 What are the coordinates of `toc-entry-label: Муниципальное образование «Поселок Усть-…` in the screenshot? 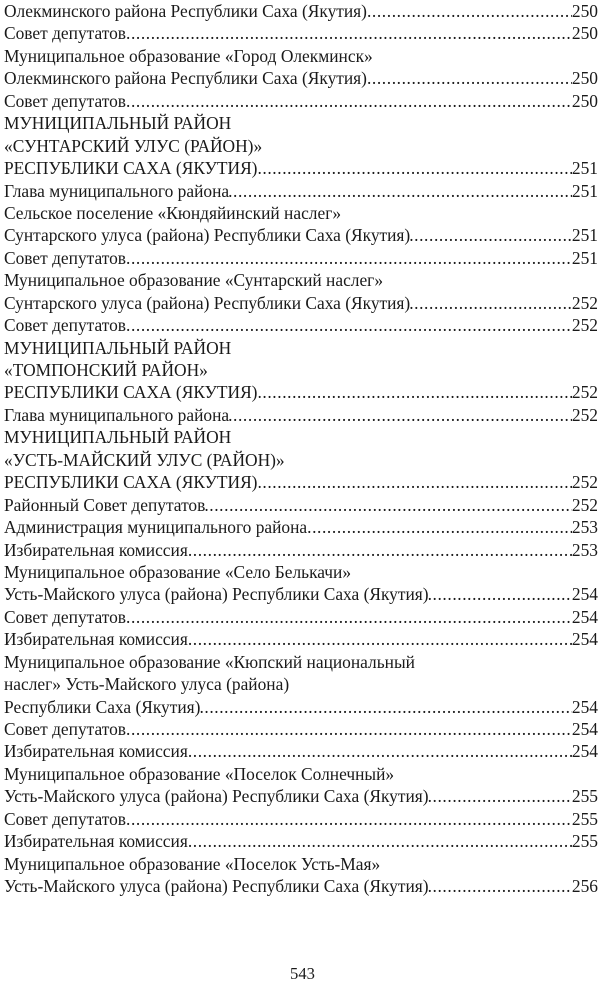 It's located at (192, 863).